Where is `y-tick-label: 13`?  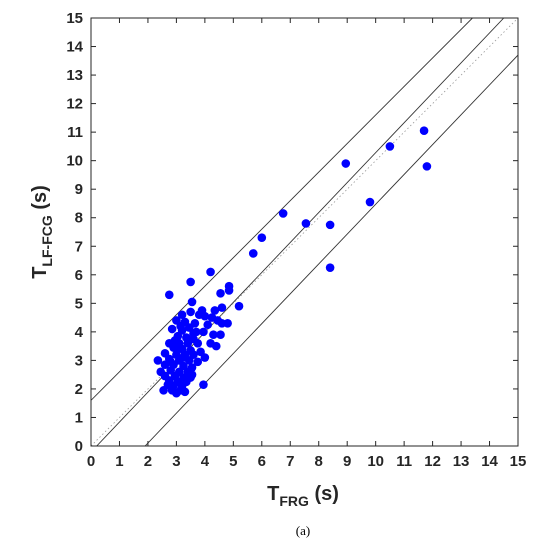 y-tick-label: 13 is located at coordinates (74, 75).